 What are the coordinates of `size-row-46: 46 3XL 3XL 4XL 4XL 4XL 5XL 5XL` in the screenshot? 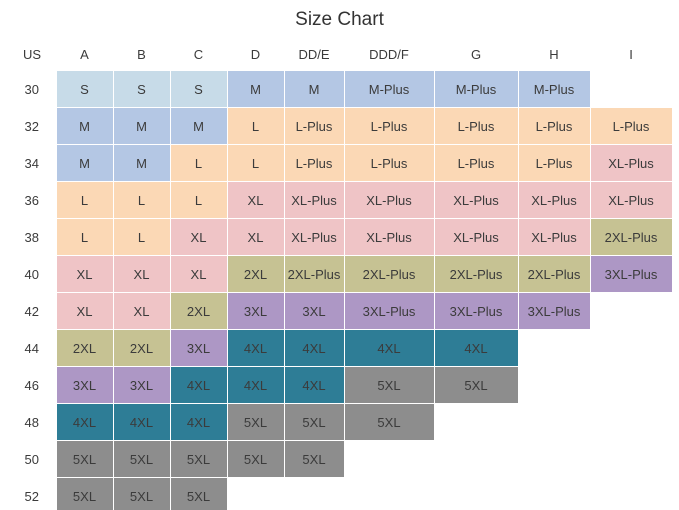 It's located at (340, 385).